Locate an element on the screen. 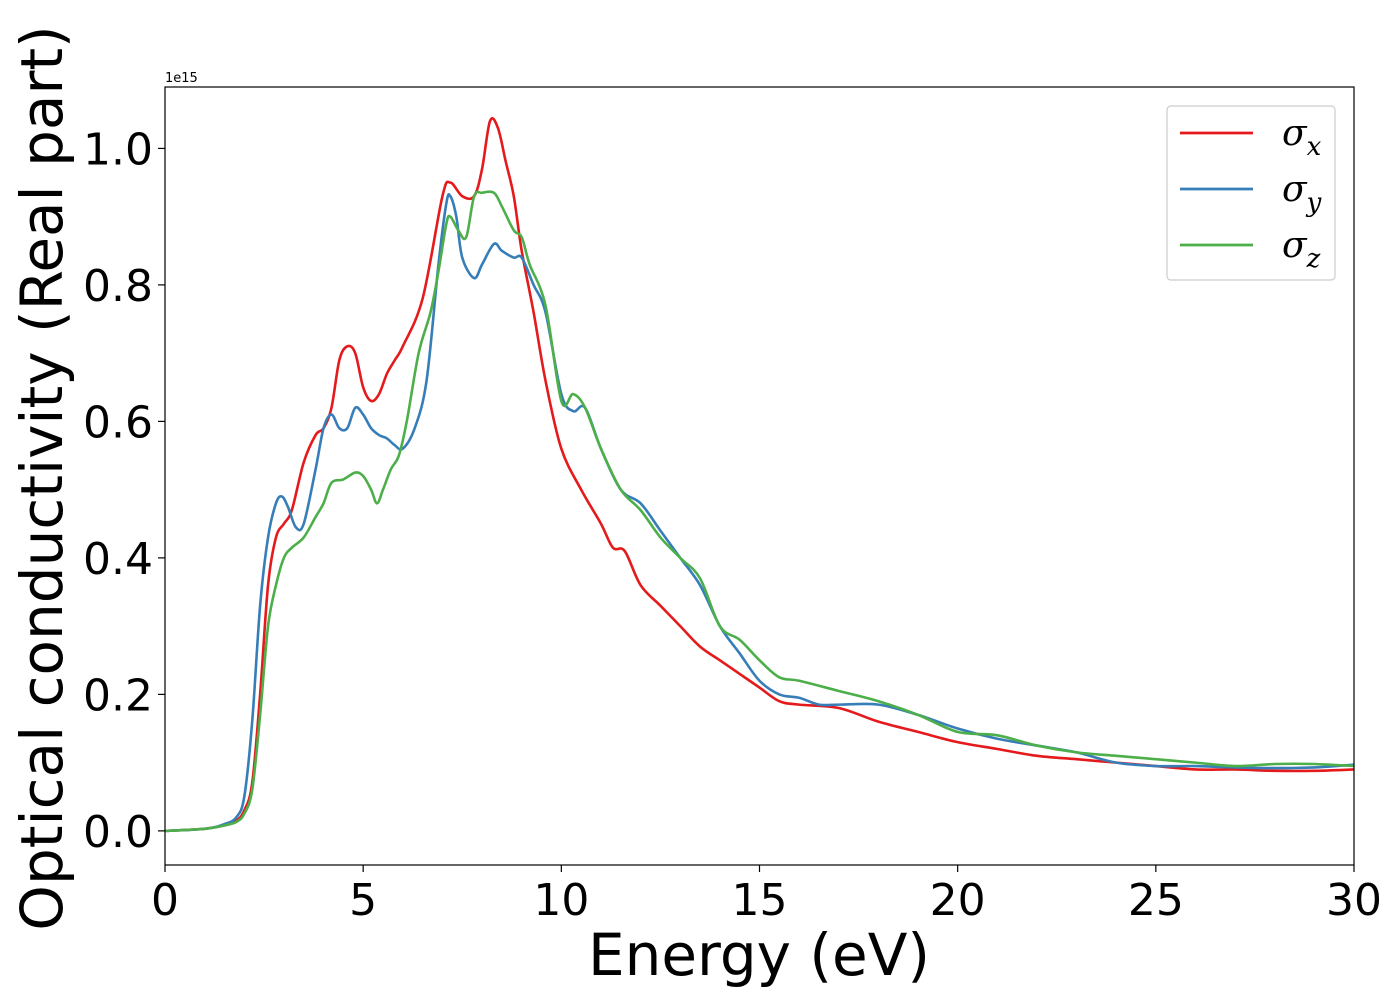  x-tick-label: 0 is located at coordinates (165, 900).